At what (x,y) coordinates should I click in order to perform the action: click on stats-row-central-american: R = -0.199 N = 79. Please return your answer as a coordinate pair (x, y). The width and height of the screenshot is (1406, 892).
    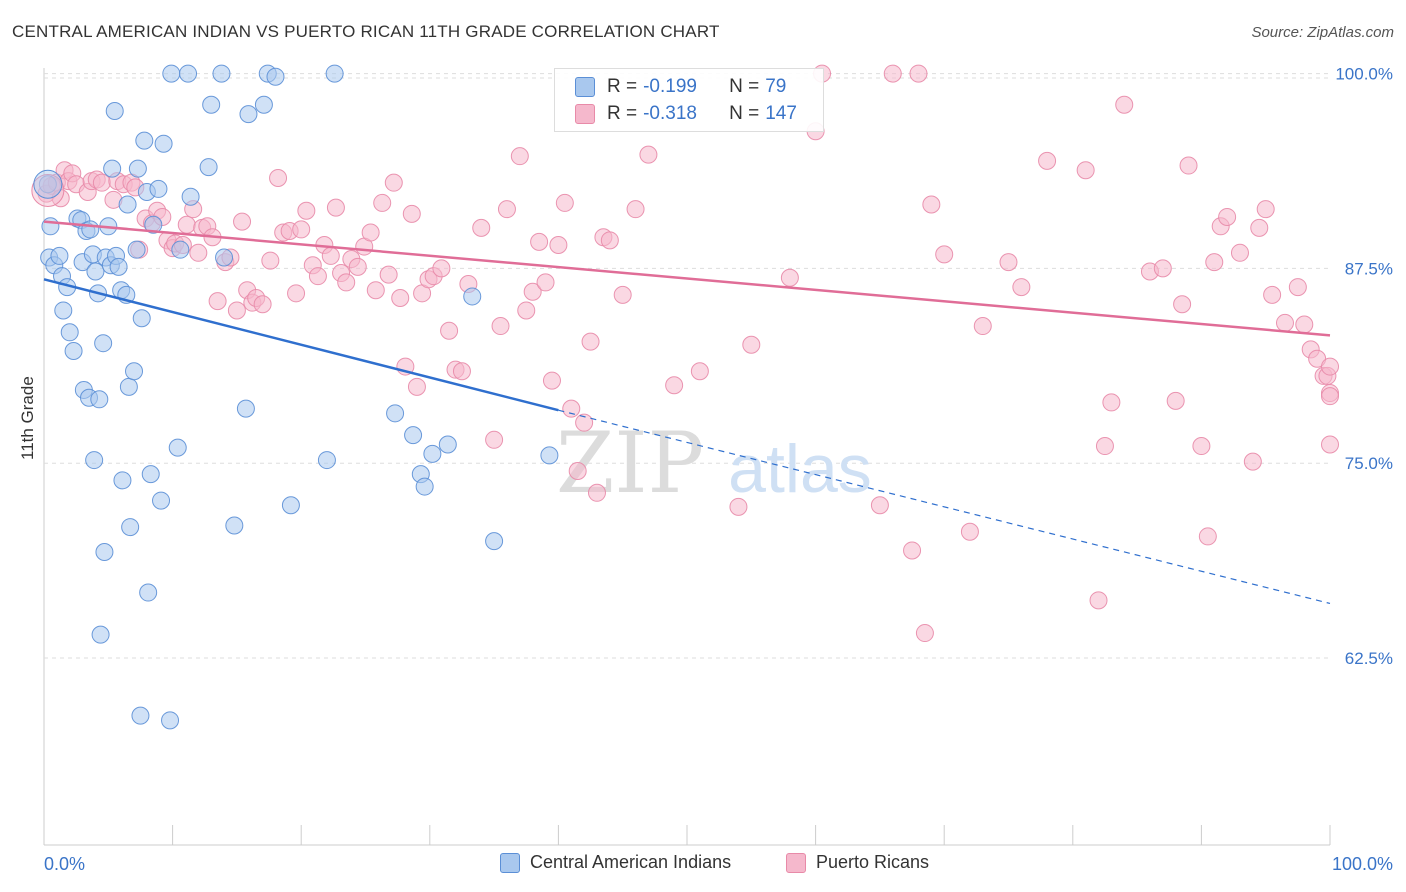
    Looking at the image, I should click on (680, 87).